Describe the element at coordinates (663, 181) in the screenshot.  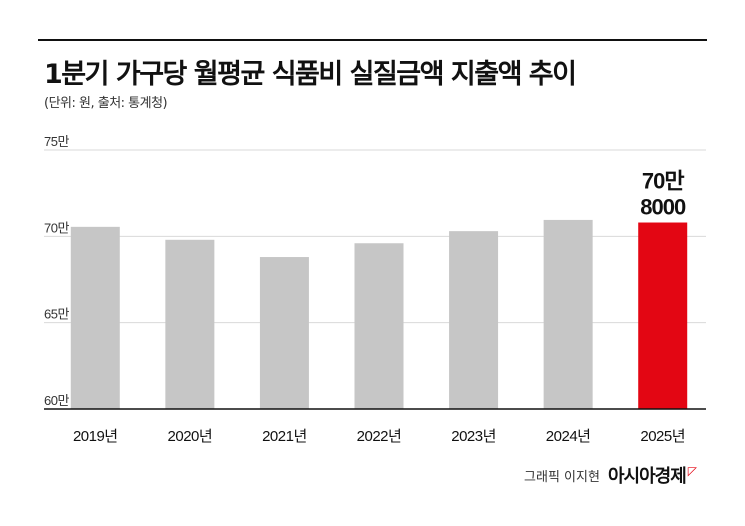
I see `data-label: 70만` at that location.